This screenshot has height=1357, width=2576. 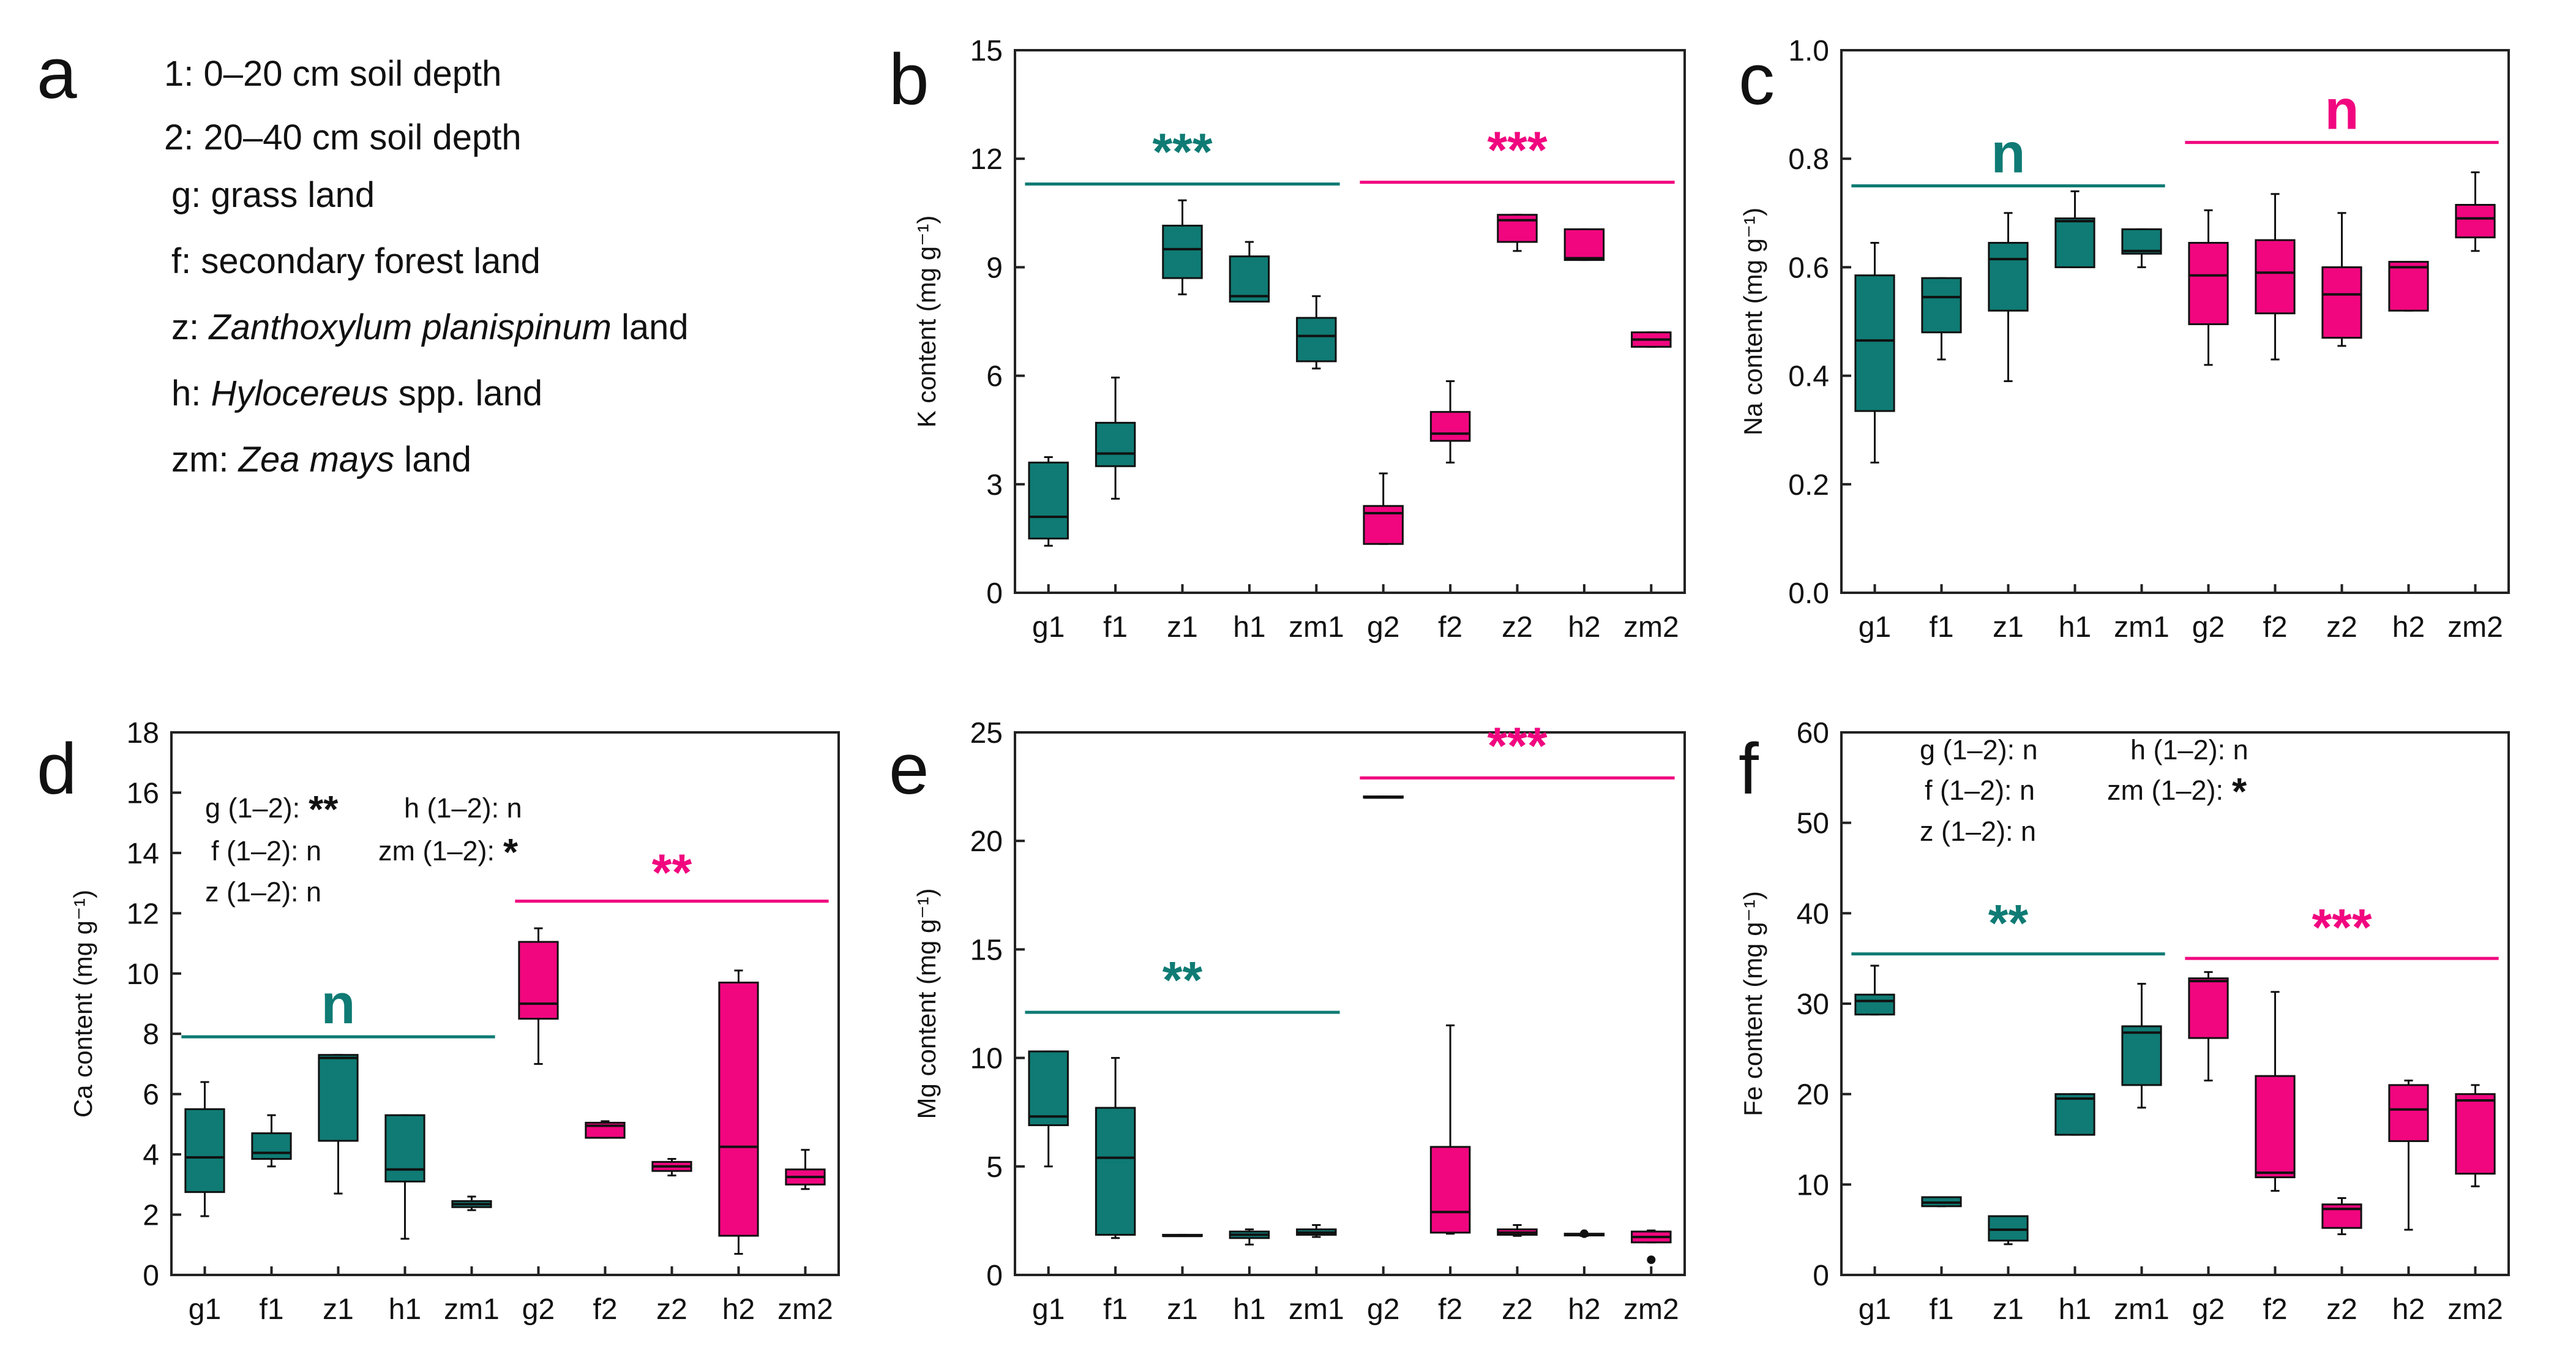 What do you see at coordinates (143, 914) in the screenshot?
I see `y-tick-label-d-6: 12` at bounding box center [143, 914].